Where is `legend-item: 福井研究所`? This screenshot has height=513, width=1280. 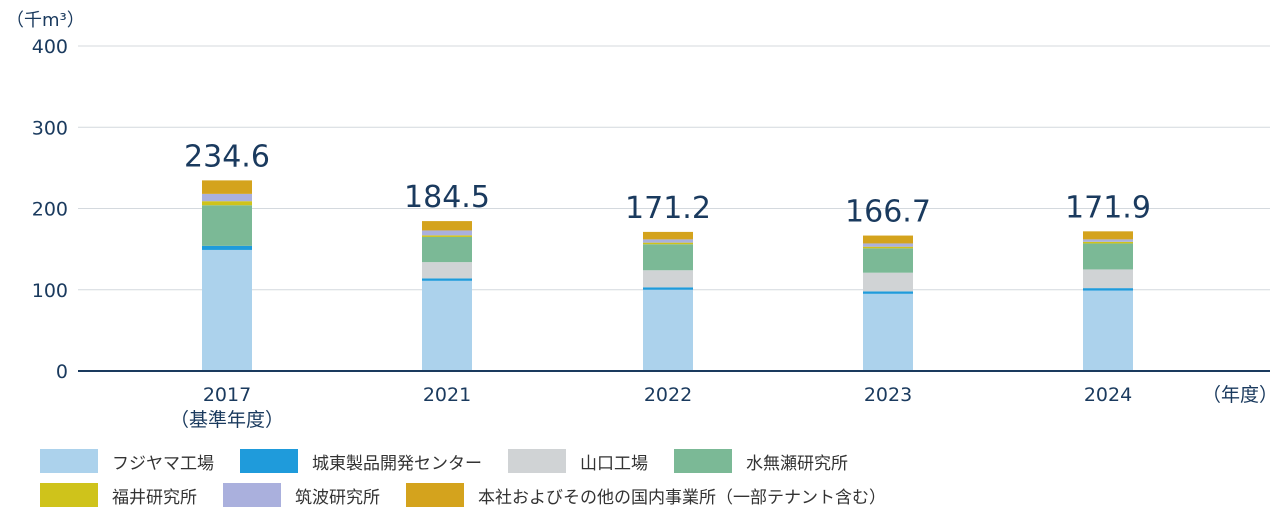 legend-item: 福井研究所 is located at coordinates (118, 495).